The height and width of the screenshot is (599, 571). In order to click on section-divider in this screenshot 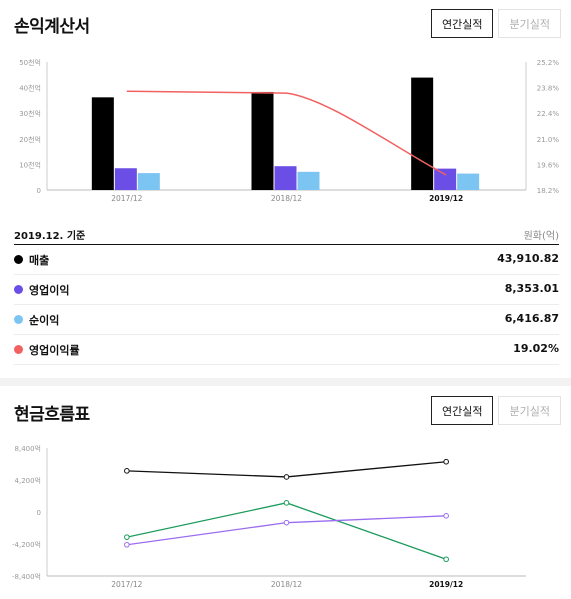, I will do `click(285, 382)`.